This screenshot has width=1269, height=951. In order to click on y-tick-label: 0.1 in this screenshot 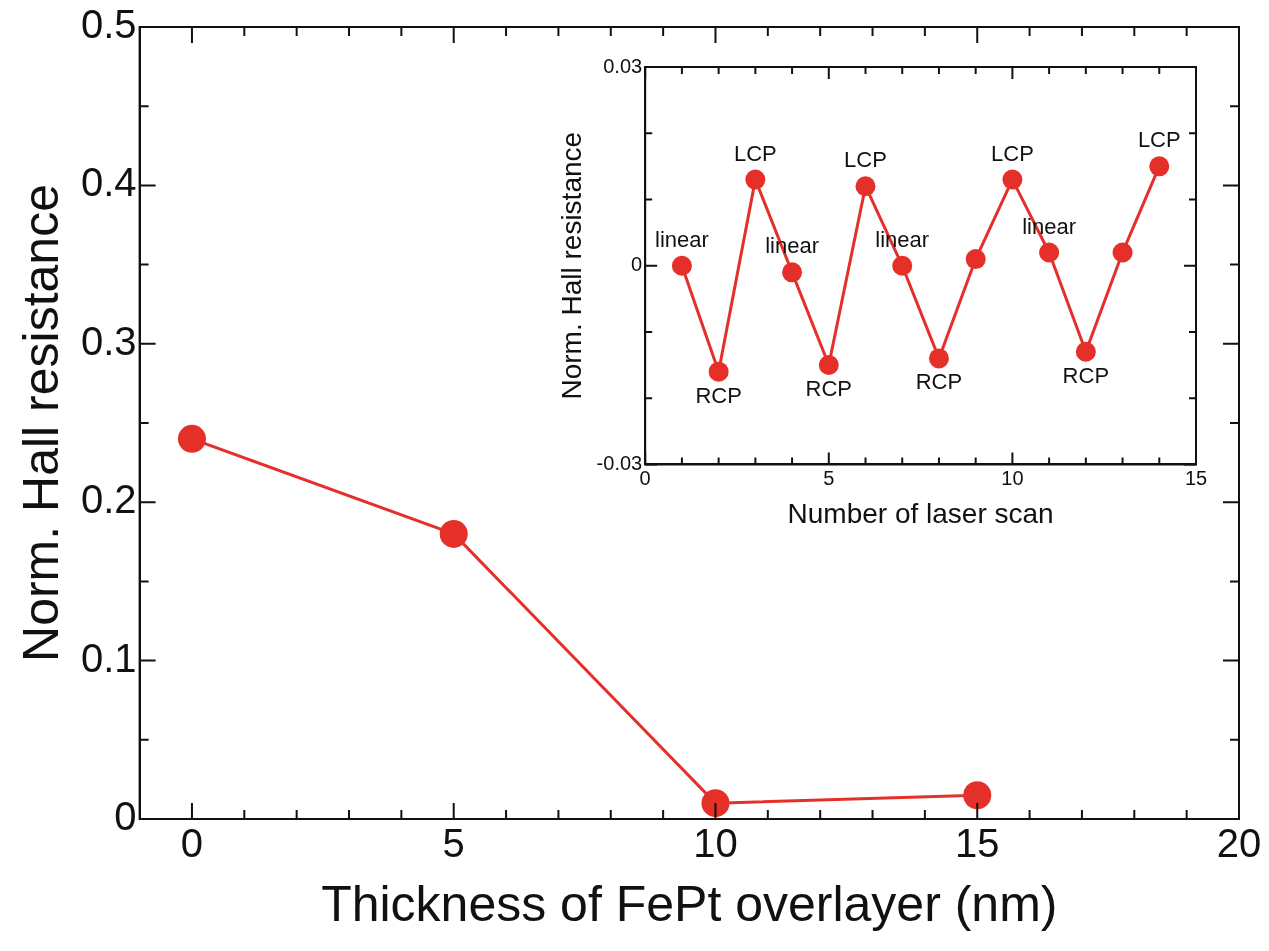, I will do `click(109, 657)`.